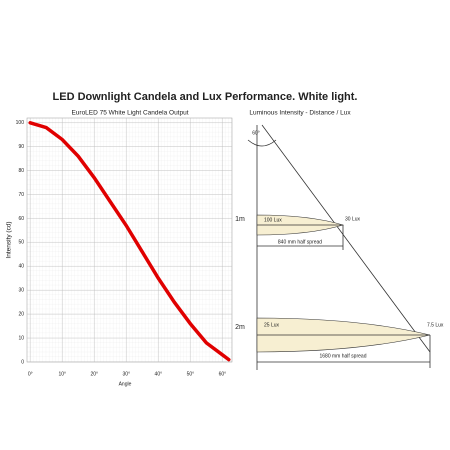 This screenshot has width=450, height=450. Describe the element at coordinates (435, 325) in the screenshot. I see `edge-lux: 7.5 Lux` at that location.